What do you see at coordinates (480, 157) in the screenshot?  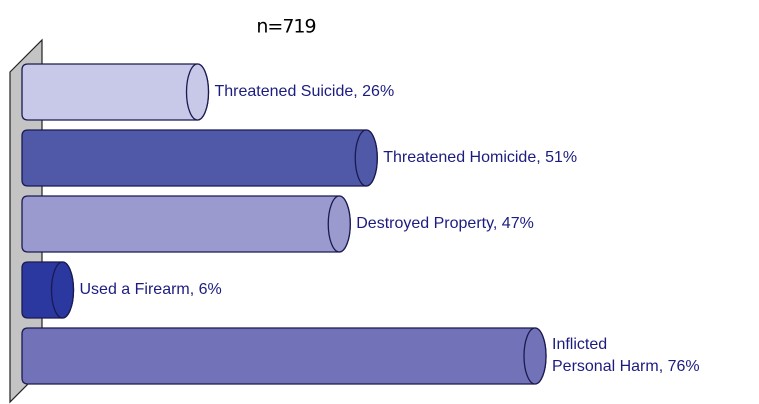 I see `value-label: Threatened Homicide, 51%` at bounding box center [480, 157].